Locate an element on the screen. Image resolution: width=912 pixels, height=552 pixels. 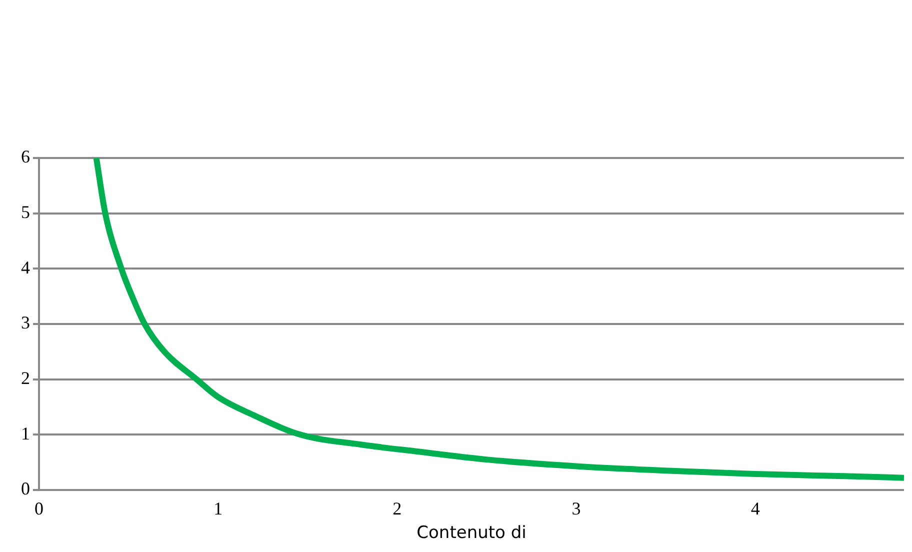
x-tick-label: 0 is located at coordinates (39, 508).